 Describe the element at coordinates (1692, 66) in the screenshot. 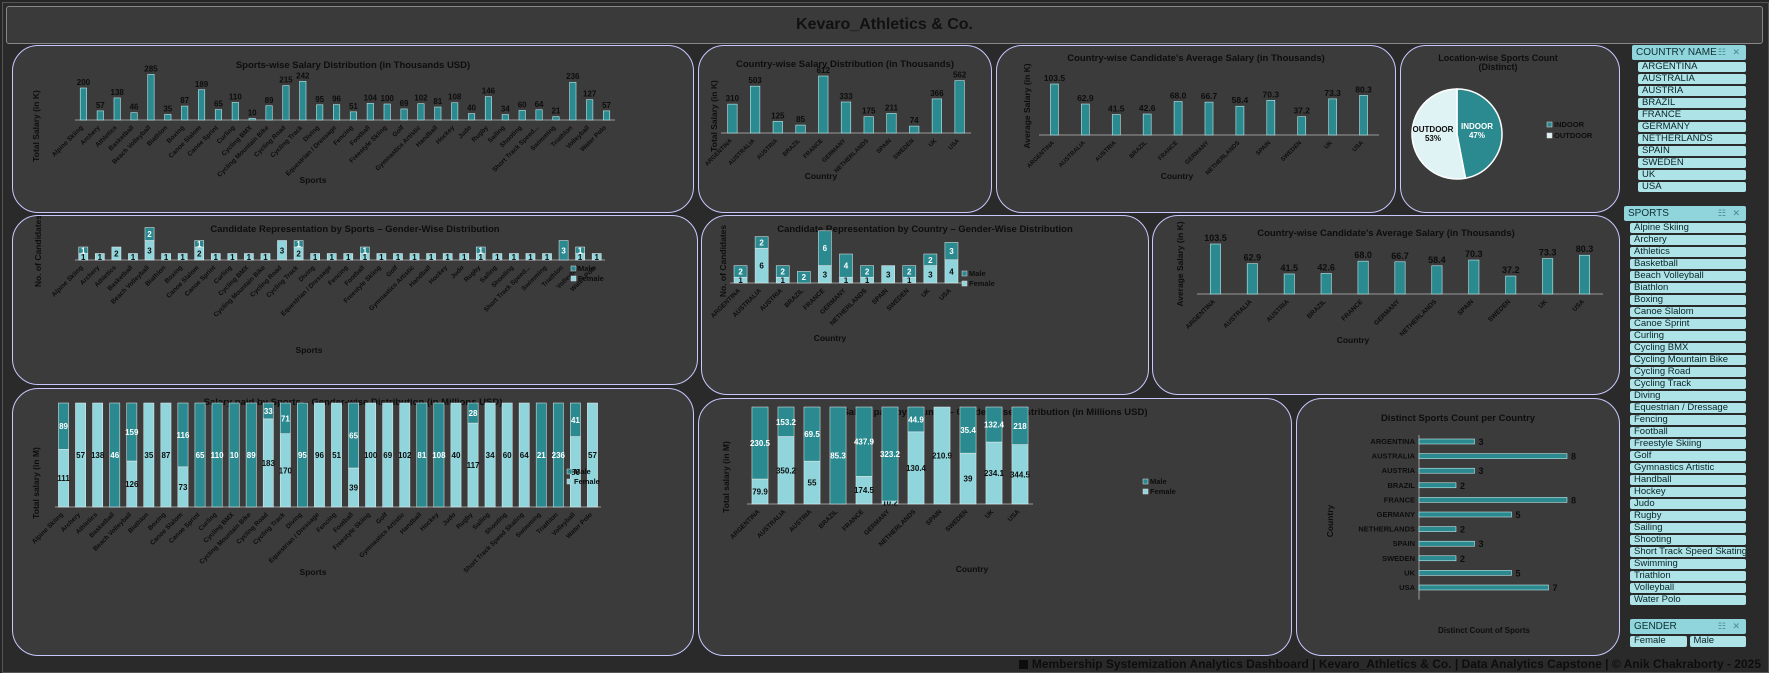

I see `country-slicer-item: ARGENTINA` at that location.